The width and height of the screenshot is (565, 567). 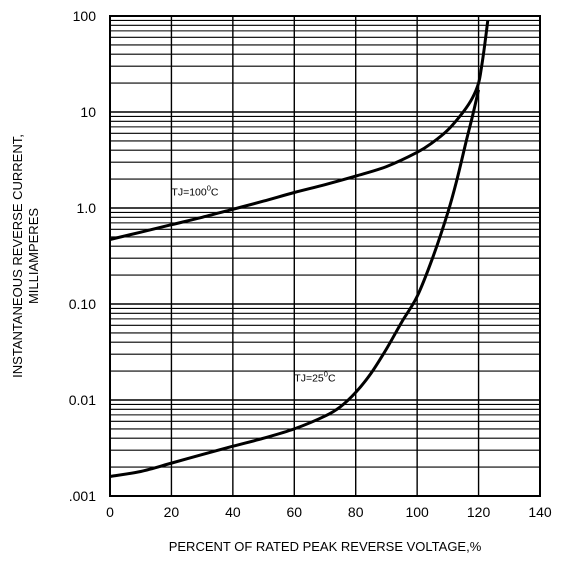 What do you see at coordinates (195, 190) in the screenshot?
I see `series-label-tj100: TJ=1000C` at bounding box center [195, 190].